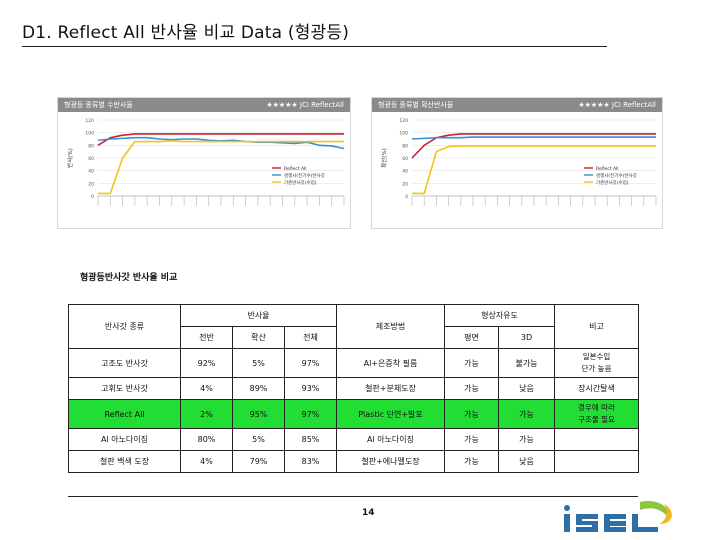  I want to click on chart-header-title: 형광등 종류별 확산반사율, so click(416, 105).